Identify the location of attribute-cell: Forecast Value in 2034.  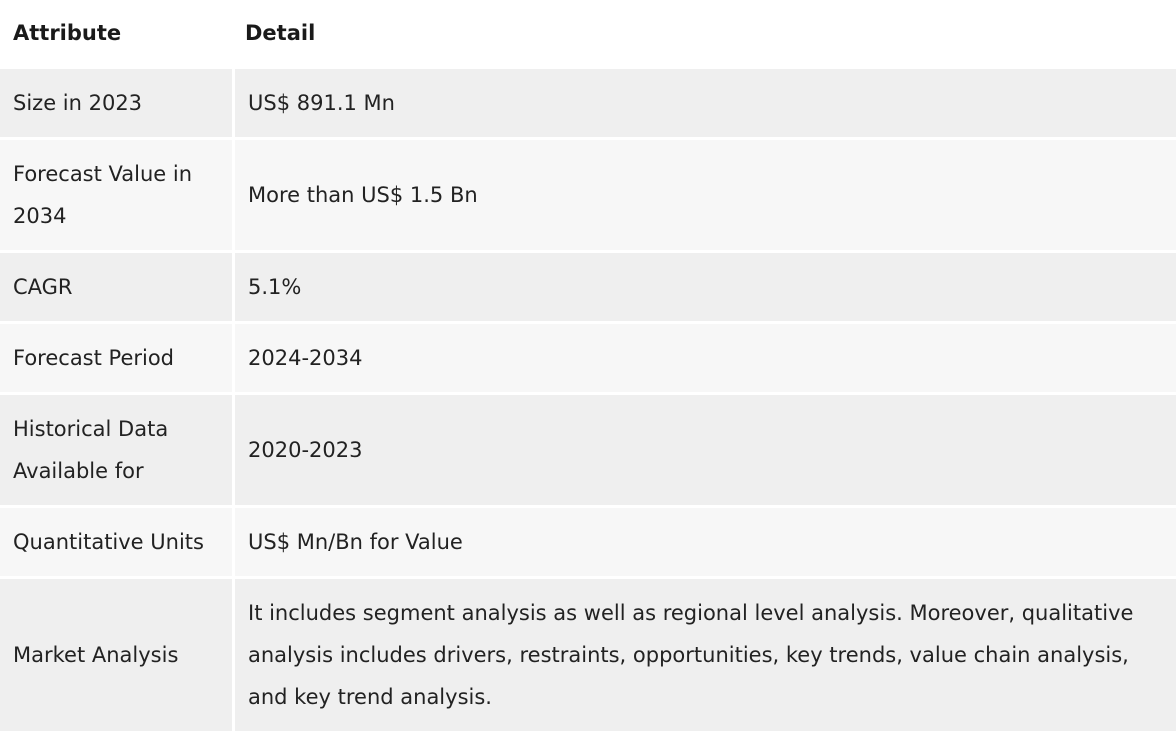
(116, 193).